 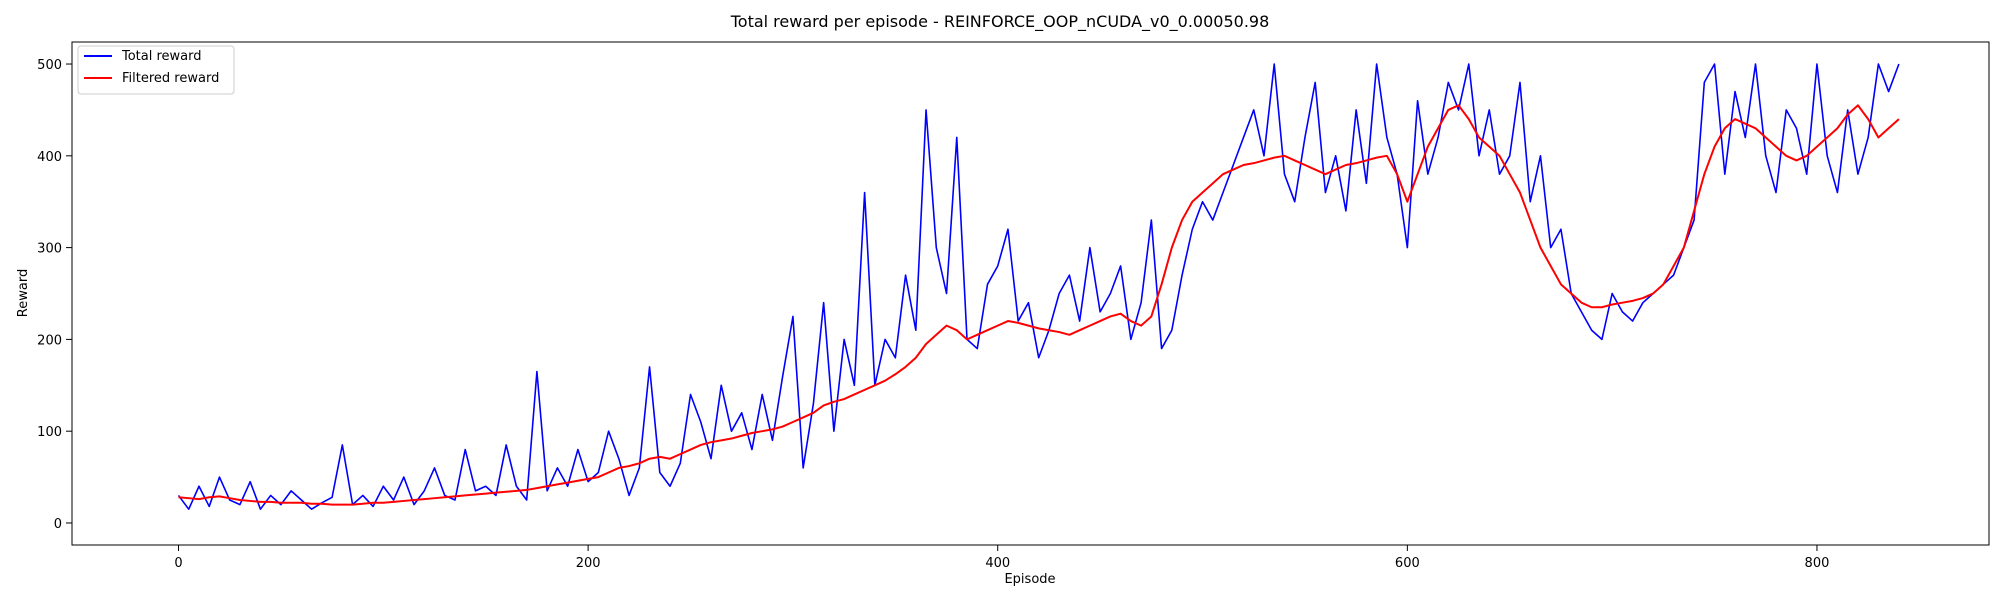 What do you see at coordinates (588, 563) in the screenshot?
I see `x-tick-label: 200` at bounding box center [588, 563].